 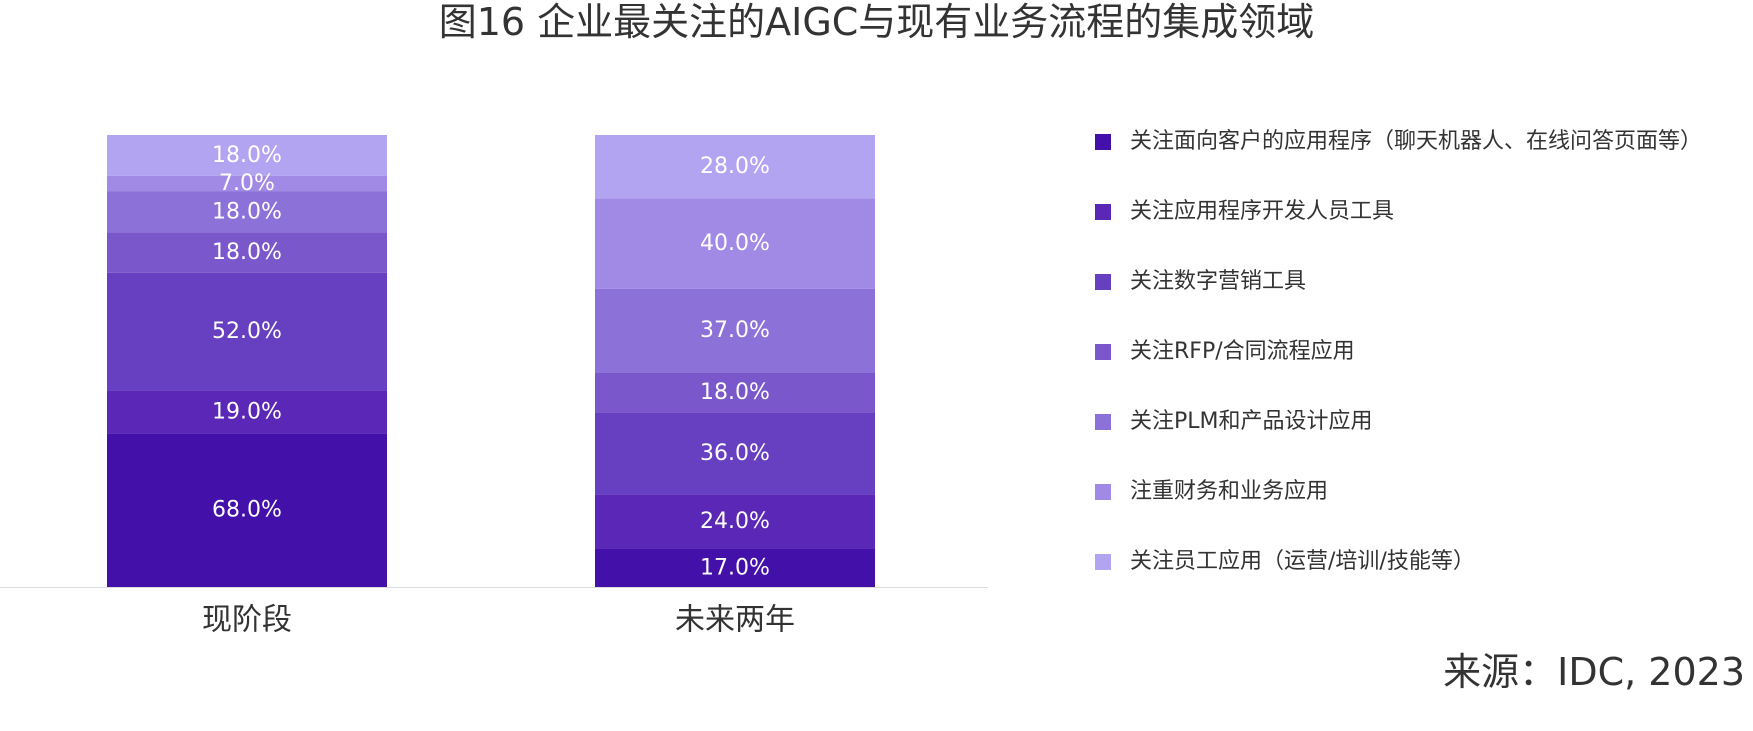 I want to click on category-tick-label: 现阶段, so click(x=247, y=620).